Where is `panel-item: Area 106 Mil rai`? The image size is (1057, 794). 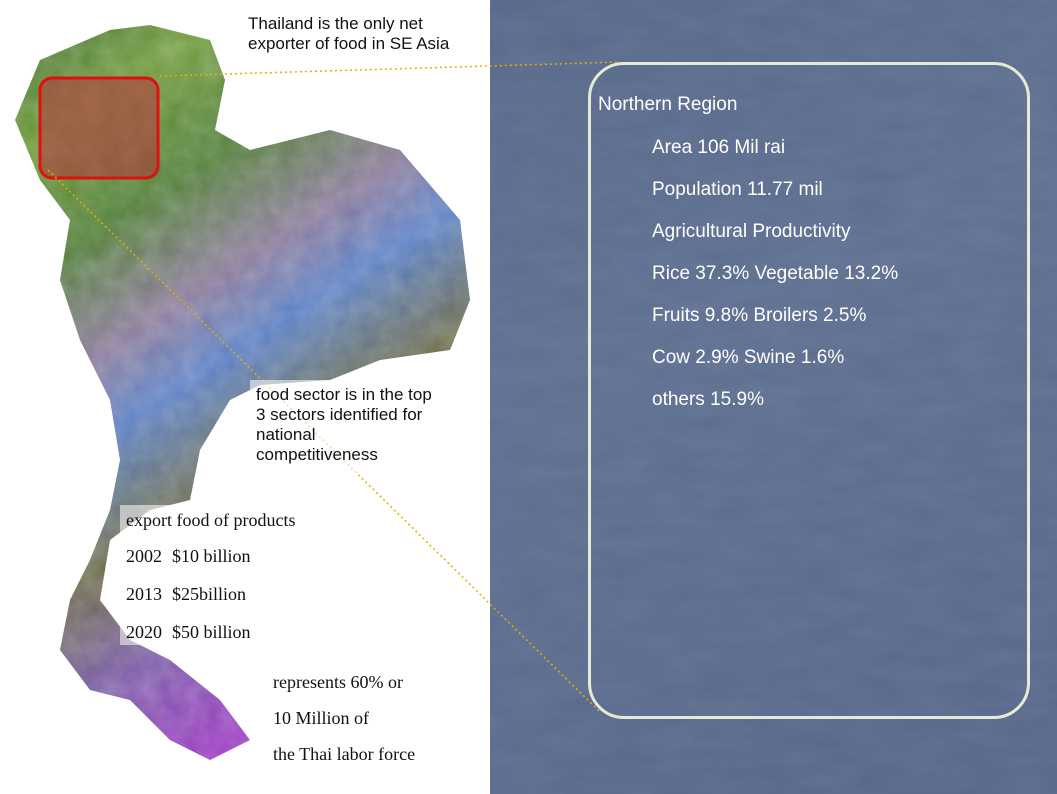
panel-item: Area 106 Mil rai is located at coordinates (719, 147).